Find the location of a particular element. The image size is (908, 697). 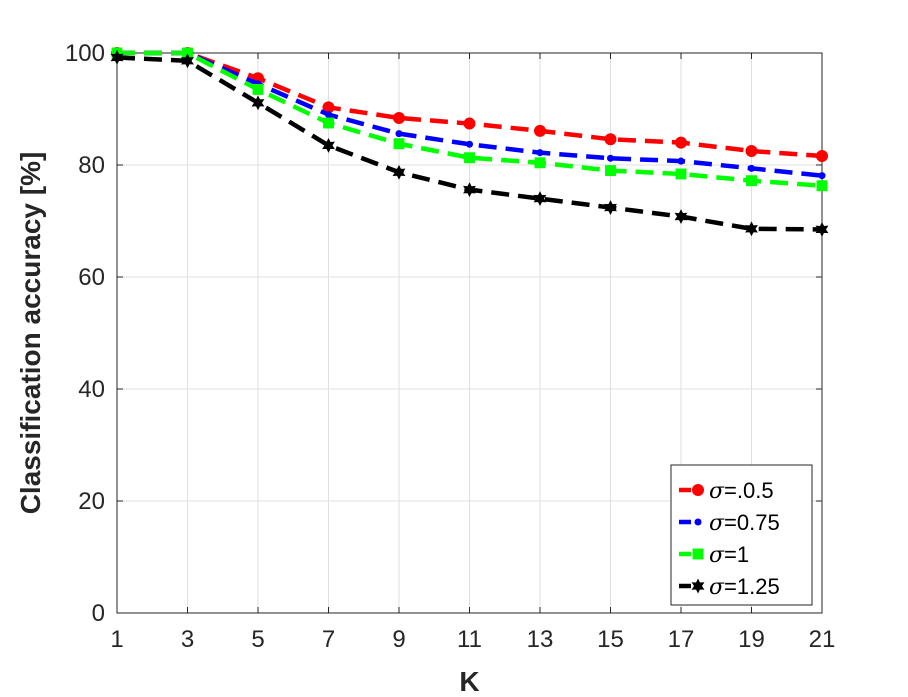

x-tick-label: 21 is located at coordinates (822, 639).